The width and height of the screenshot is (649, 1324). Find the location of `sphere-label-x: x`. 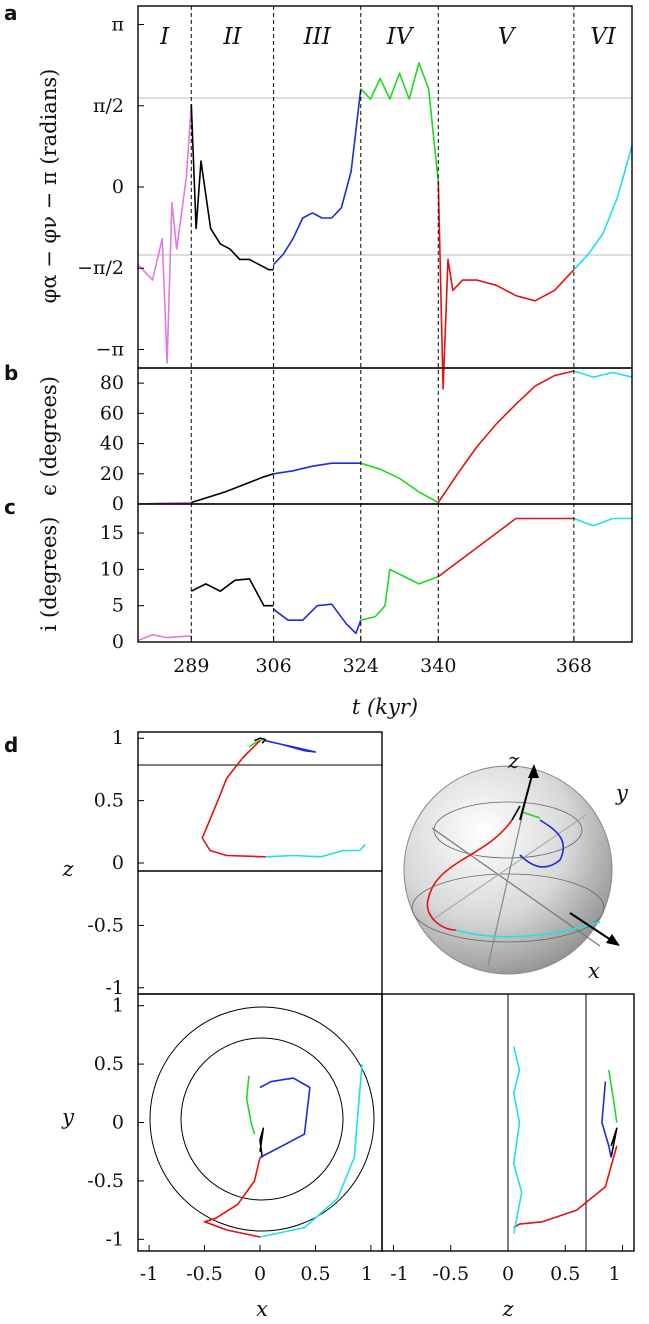

sphere-label-x: x is located at coordinates (594, 971).